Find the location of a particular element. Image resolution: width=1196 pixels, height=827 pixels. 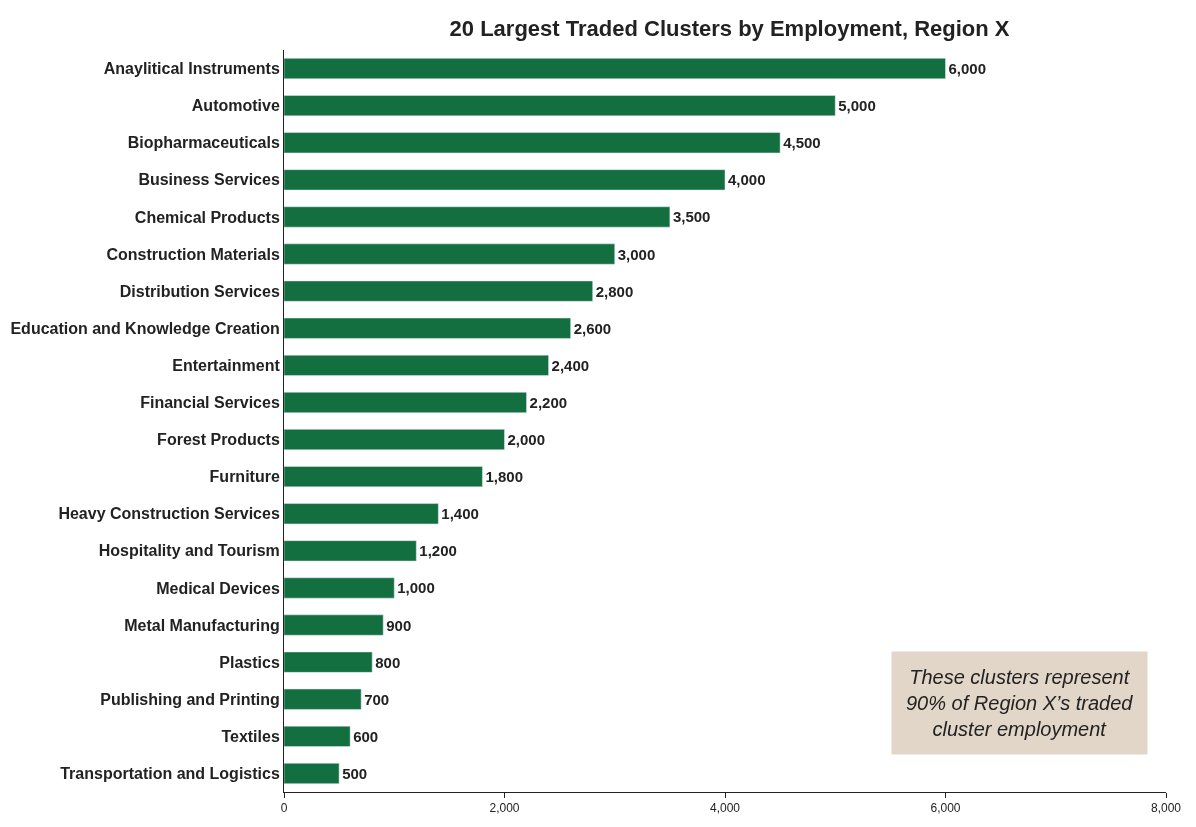

y-tick-label: Automotive is located at coordinates (235, 106).